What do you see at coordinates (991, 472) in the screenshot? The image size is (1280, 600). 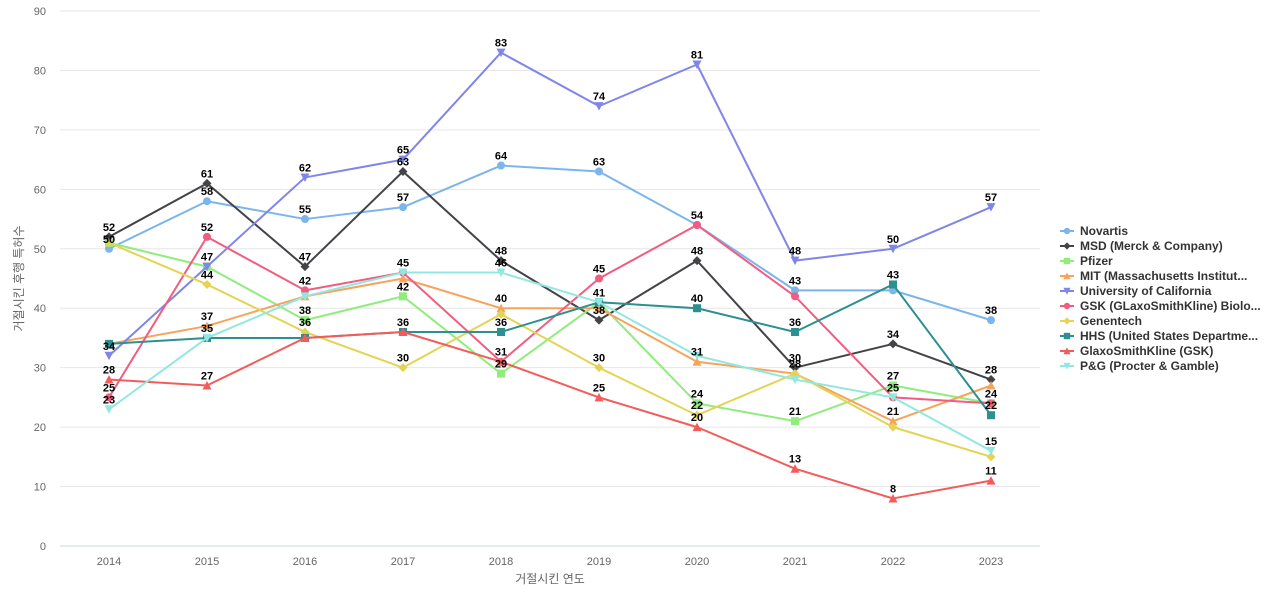 I see `data-label: 11` at bounding box center [991, 472].